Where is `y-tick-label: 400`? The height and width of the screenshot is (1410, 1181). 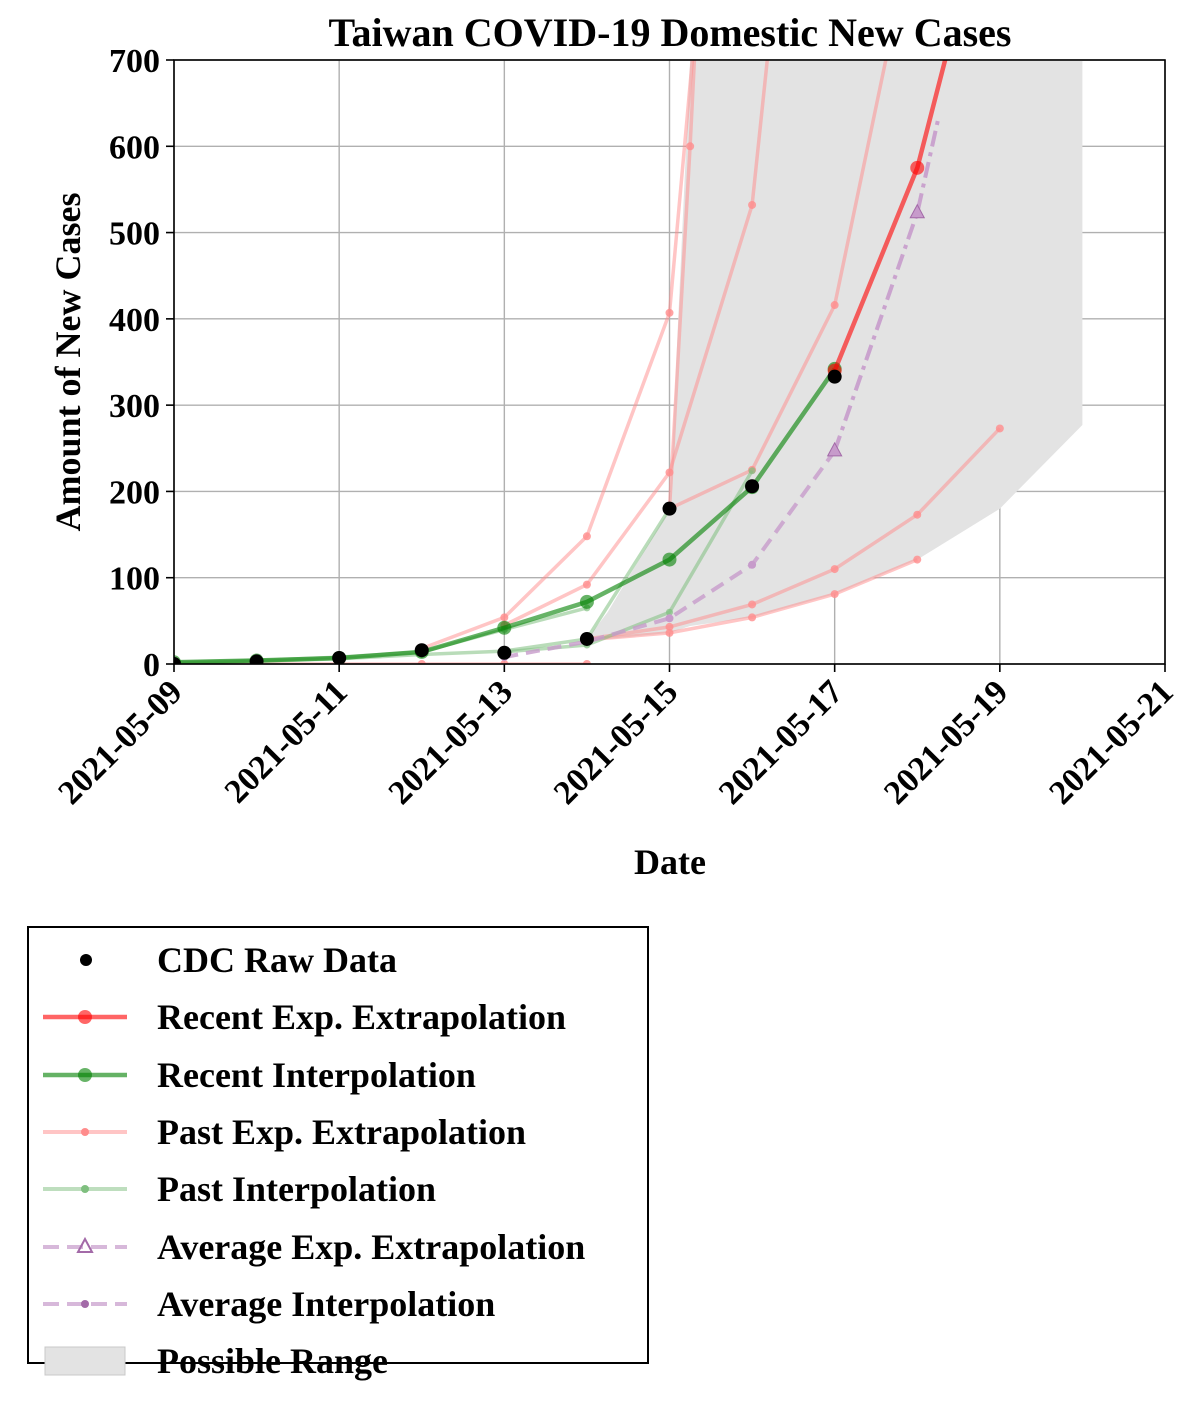
y-tick-label: 400 is located at coordinates (134, 320).